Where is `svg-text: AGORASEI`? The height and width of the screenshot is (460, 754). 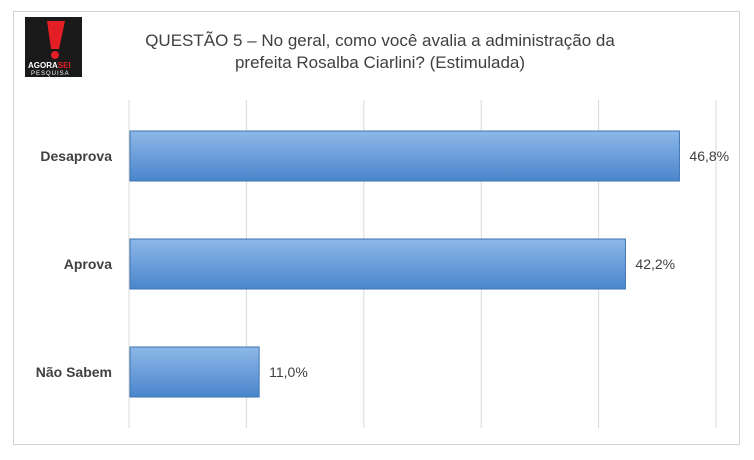
svg-text: AGORASEI is located at coordinates (49, 65).